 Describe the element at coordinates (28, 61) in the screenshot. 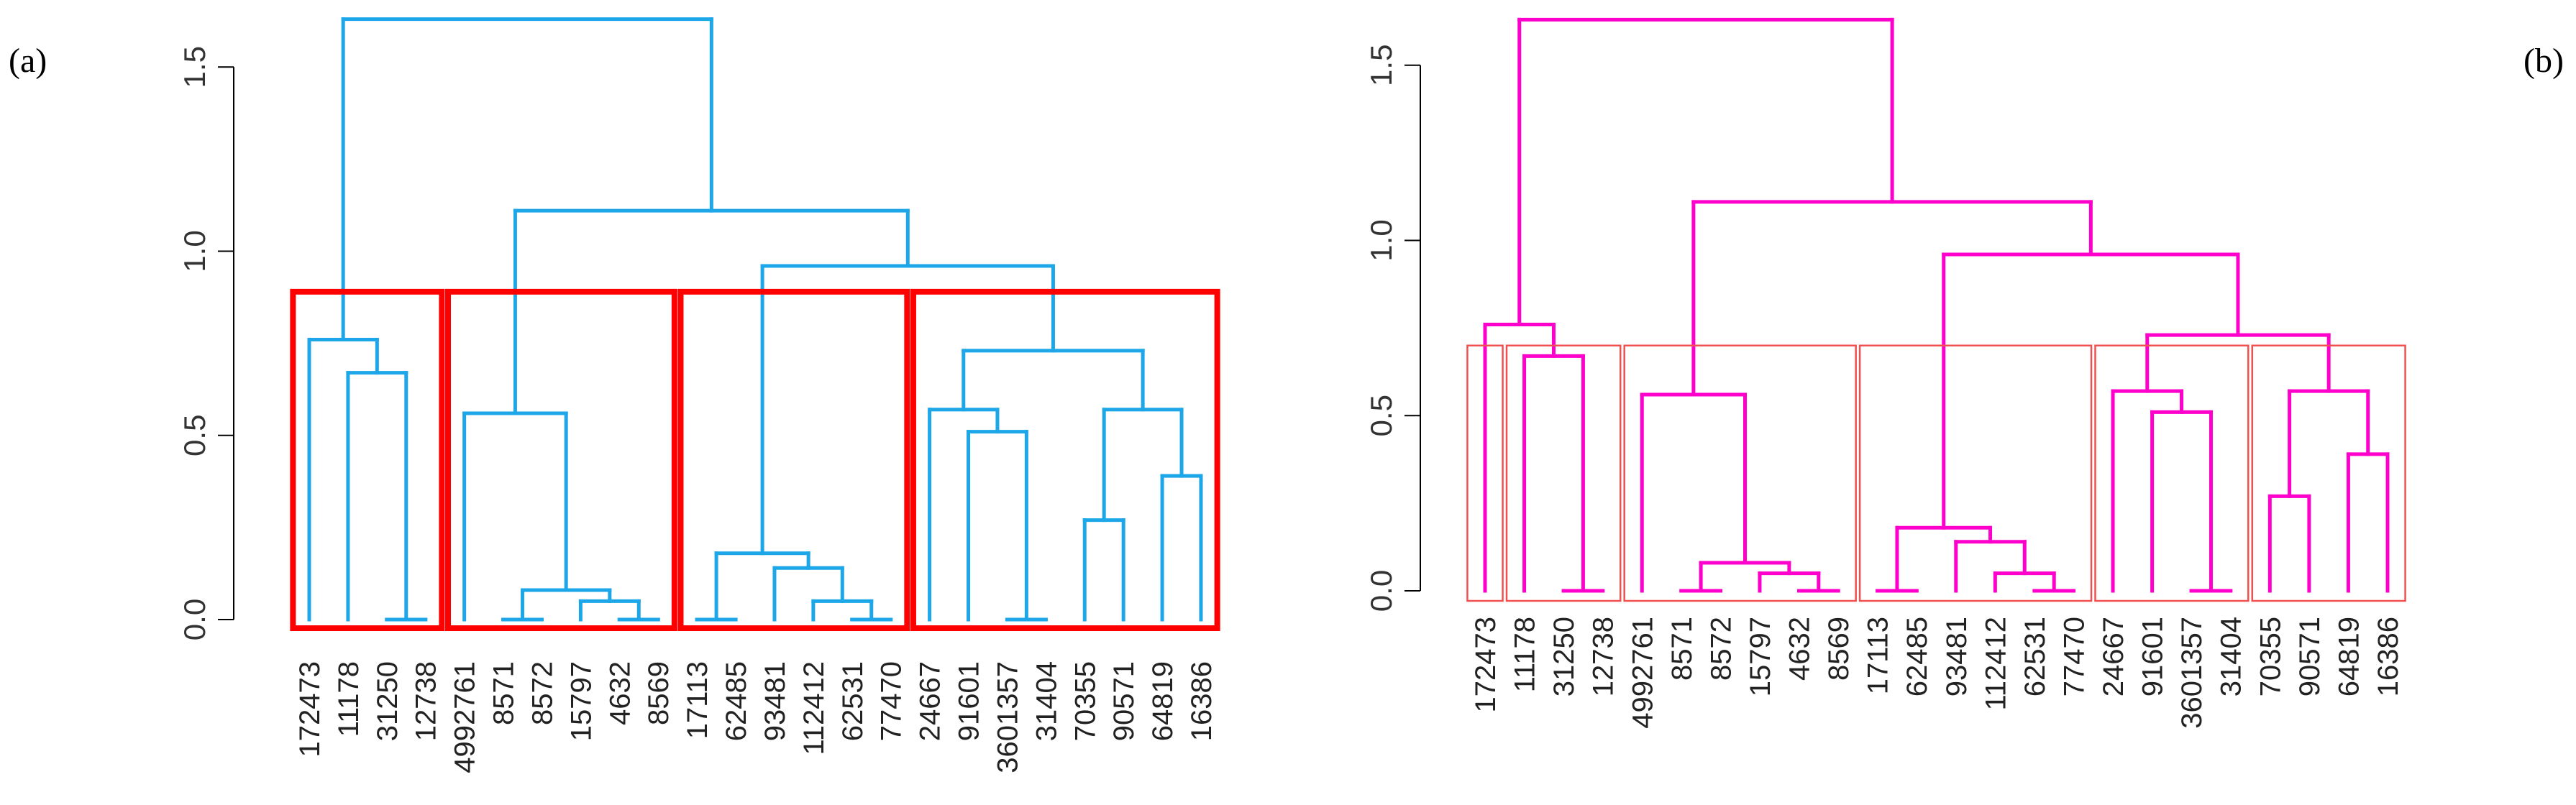

I see `panel-a-label: (a)` at that location.